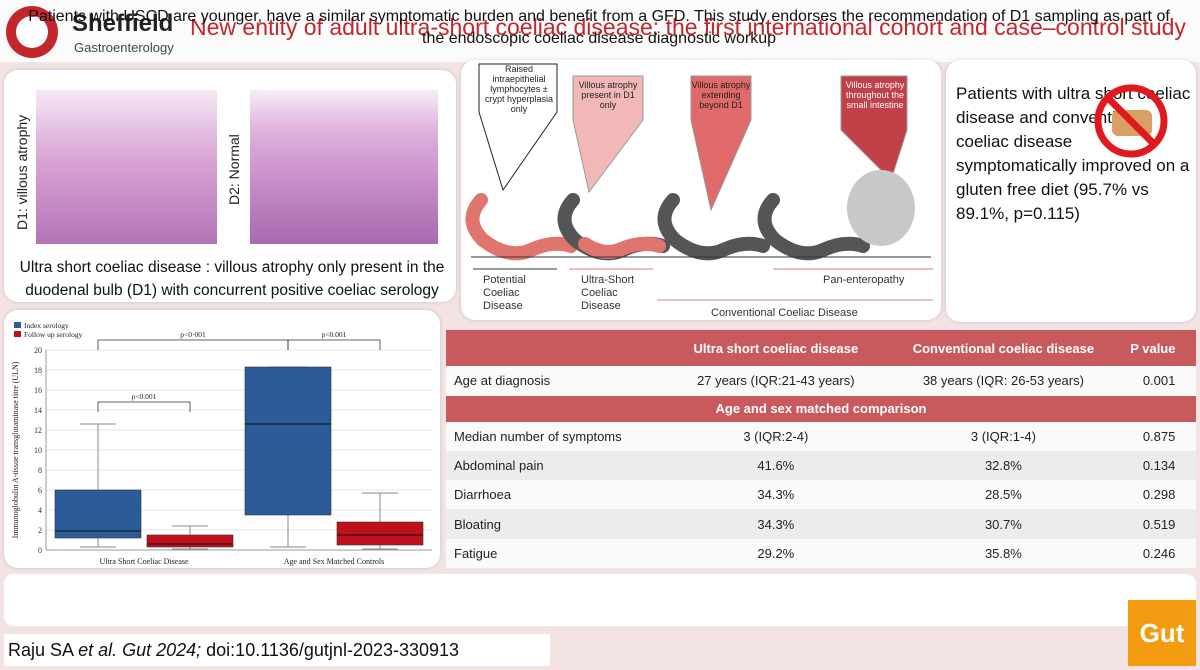 Image resolution: width=1200 pixels, height=670 pixels. Describe the element at coordinates (1159, 495) in the screenshot. I see `table-cell: 0.298` at that location.